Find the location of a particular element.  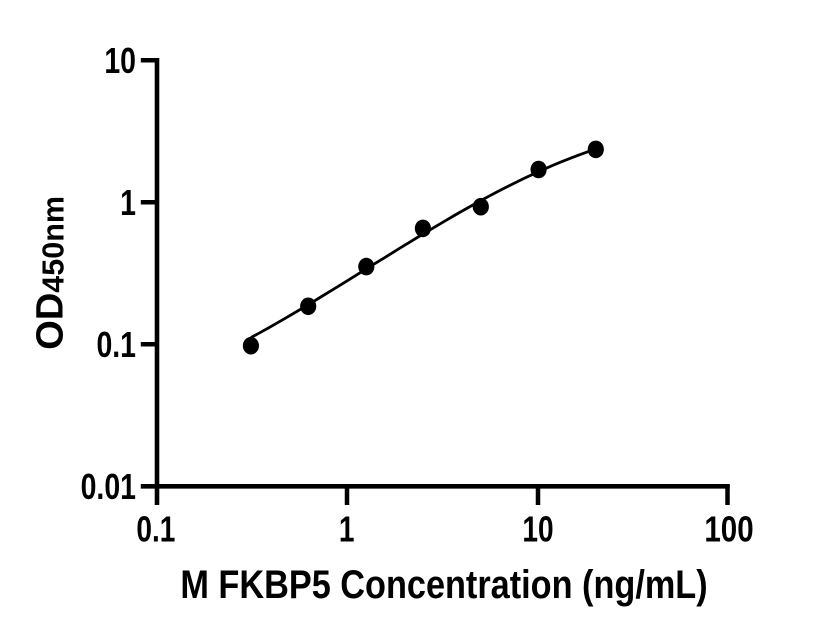

svg-text: 0.01 is located at coordinates (108, 486).